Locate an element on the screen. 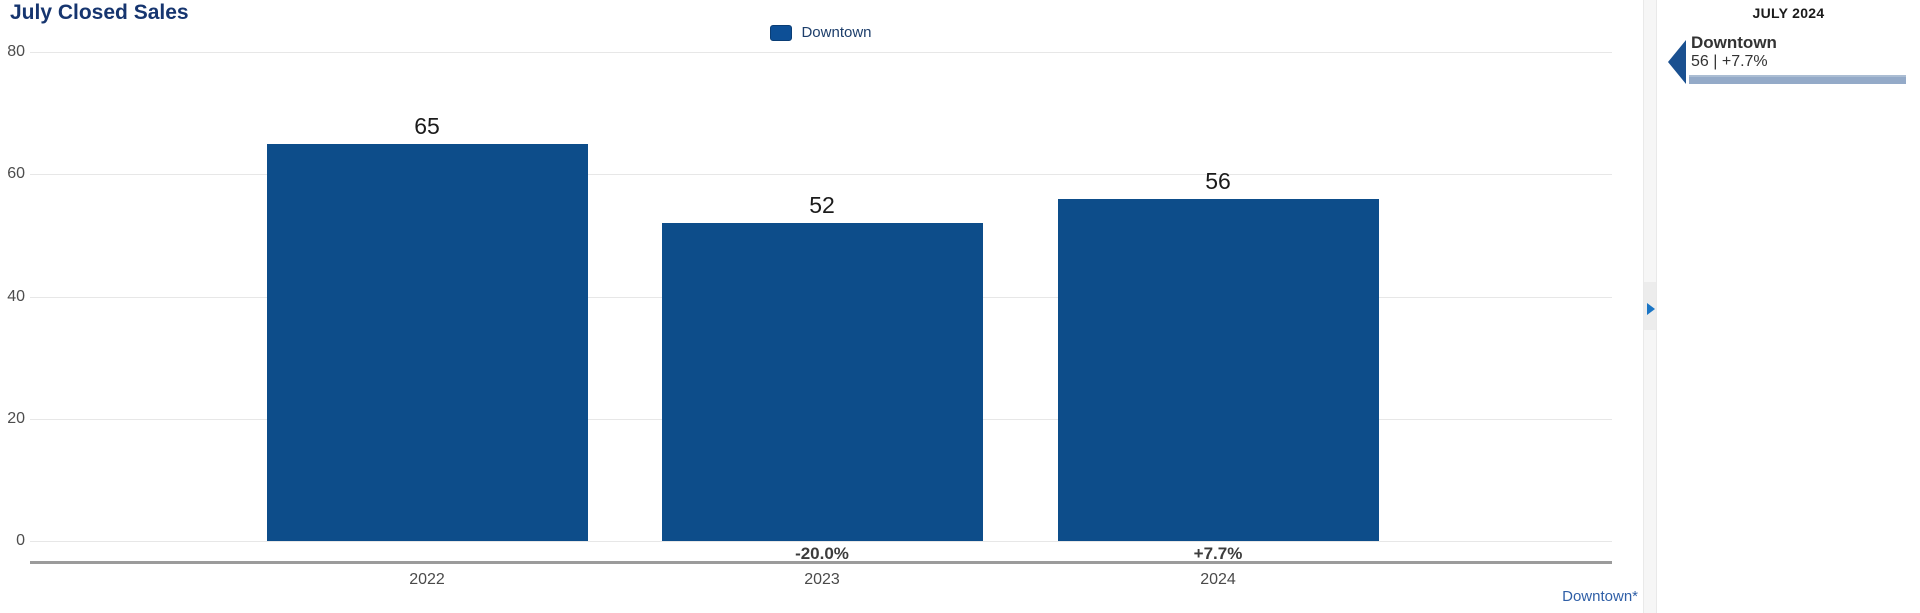 The height and width of the screenshot is (613, 1920). panel-splitter-scrollbar is located at coordinates (1650, 306).